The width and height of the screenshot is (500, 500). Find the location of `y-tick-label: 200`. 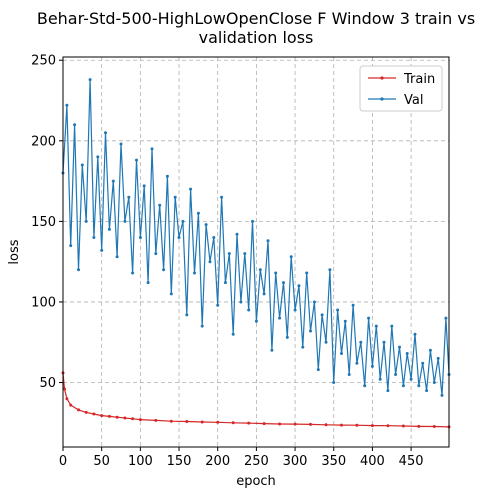

y-tick-label: 200 is located at coordinates (43, 141).